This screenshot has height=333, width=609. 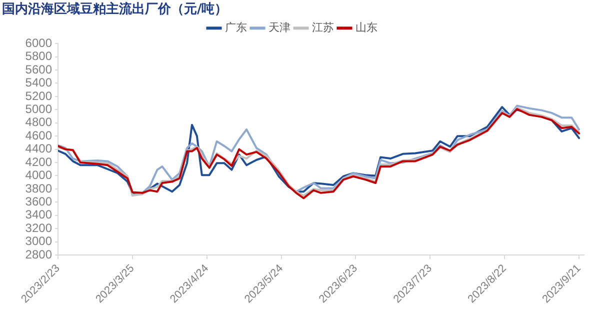 I want to click on legend-label: 山东, so click(x=367, y=27).